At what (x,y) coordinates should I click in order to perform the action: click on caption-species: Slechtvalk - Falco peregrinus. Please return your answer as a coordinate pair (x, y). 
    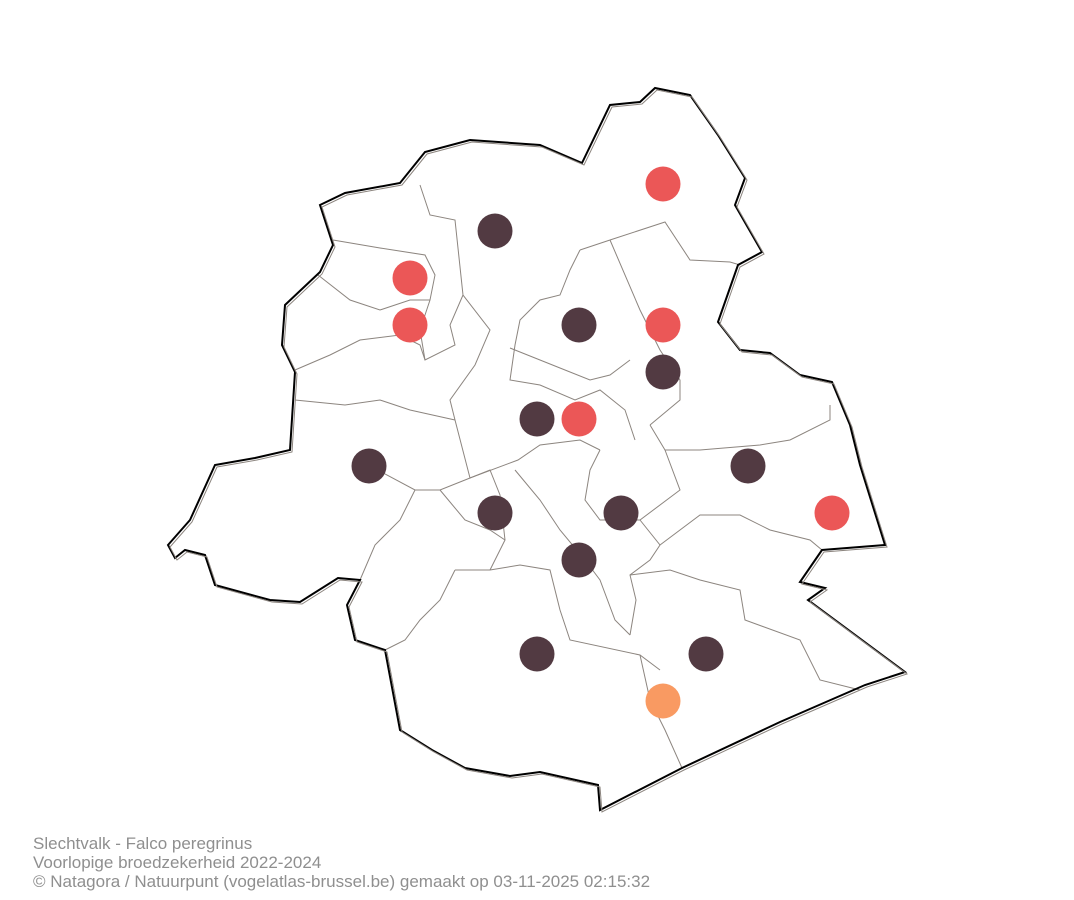
    Looking at the image, I should click on (143, 843).